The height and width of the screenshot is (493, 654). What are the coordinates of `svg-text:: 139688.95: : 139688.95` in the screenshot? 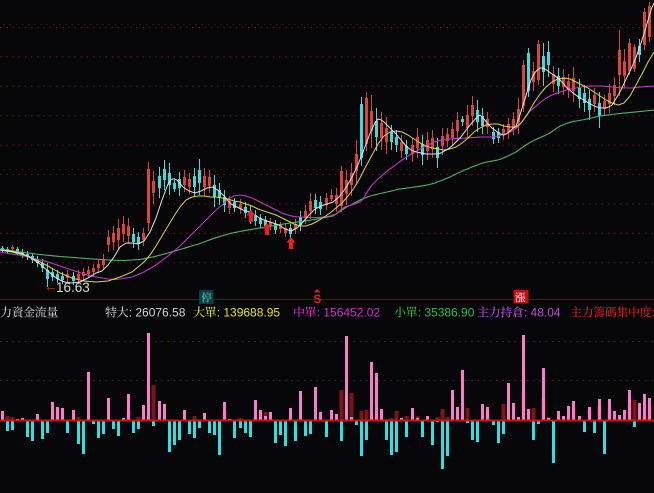 It's located at (249, 313).